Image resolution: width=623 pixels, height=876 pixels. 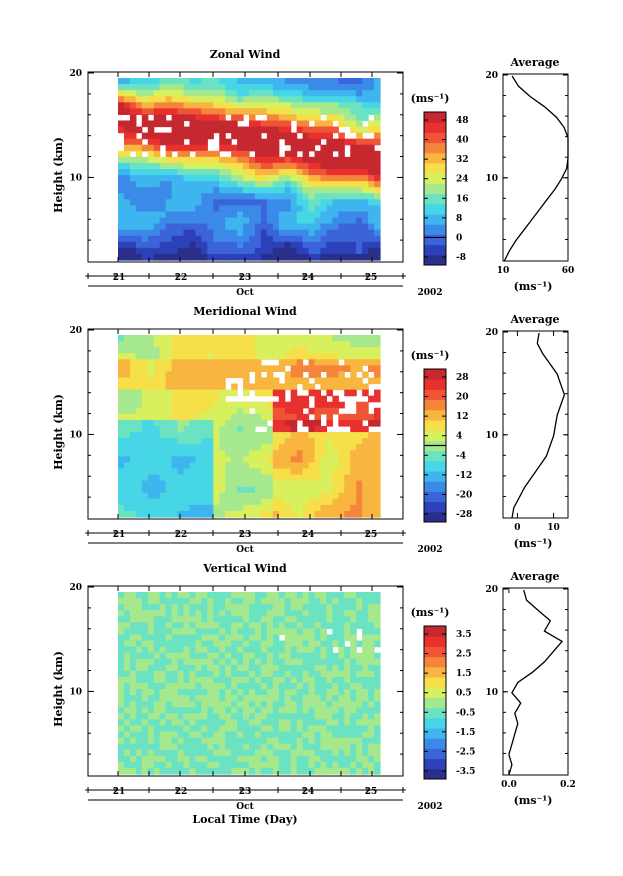 I want to click on day-label: 22, so click(x=181, y=792).